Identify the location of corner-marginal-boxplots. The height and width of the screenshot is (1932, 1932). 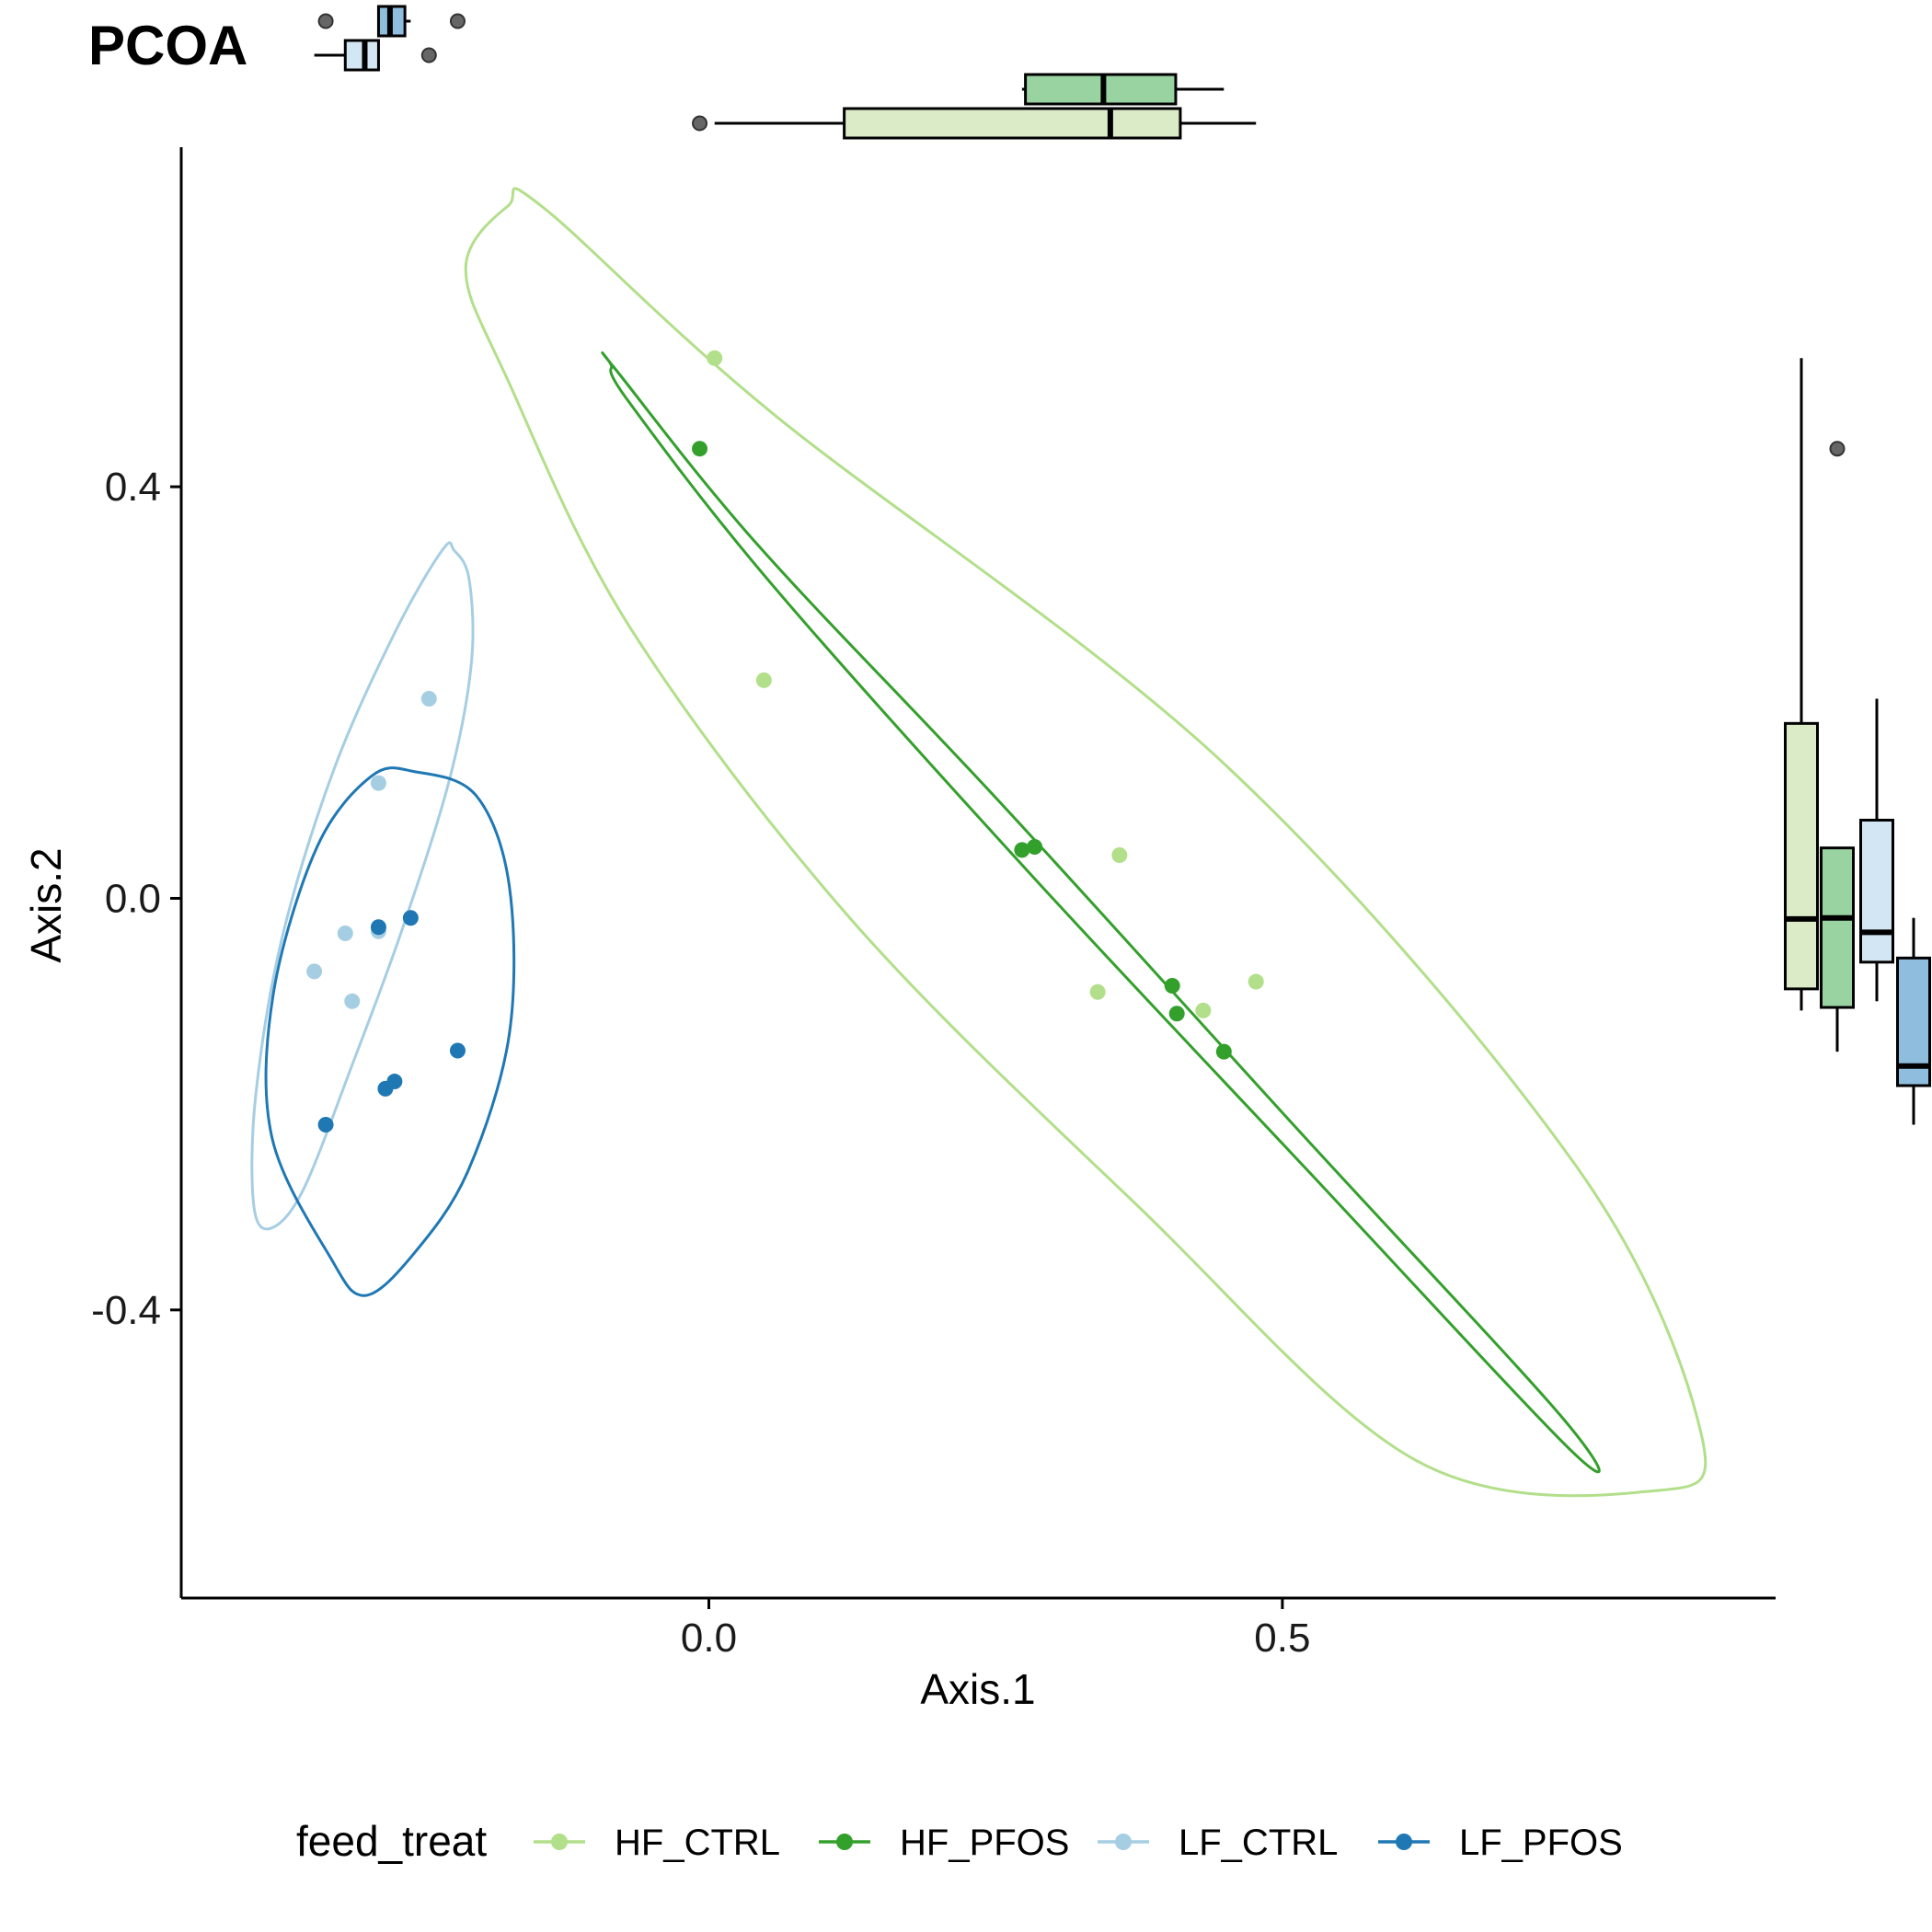
(390, 38).